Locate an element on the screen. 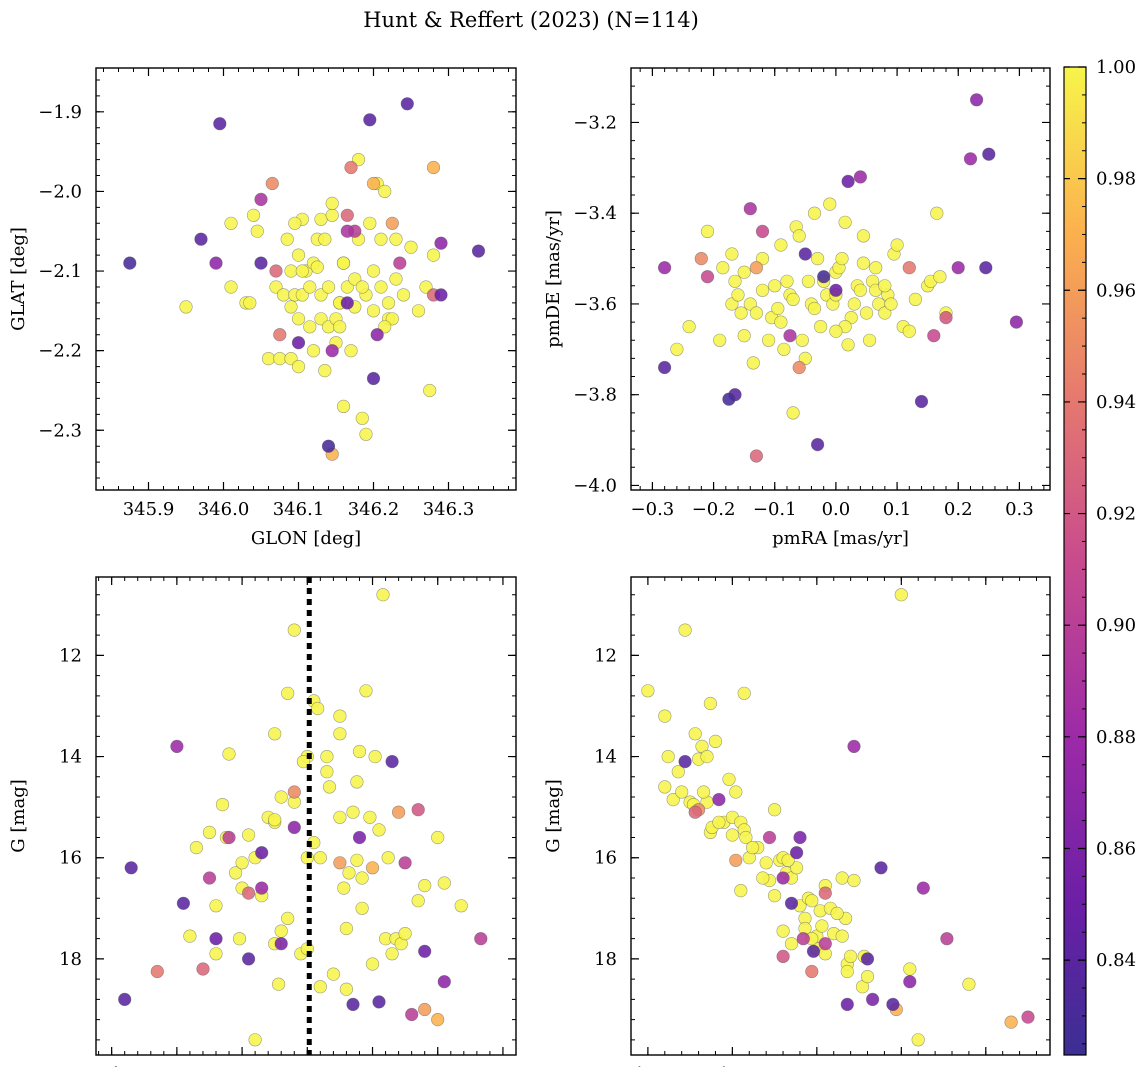 The height and width of the screenshot is (1067, 1148). colorbar: 0.84 0.86 0.88 0.90 0.92 0.94 0.96 0.98 1.00 is located at coordinates (1099, 556).